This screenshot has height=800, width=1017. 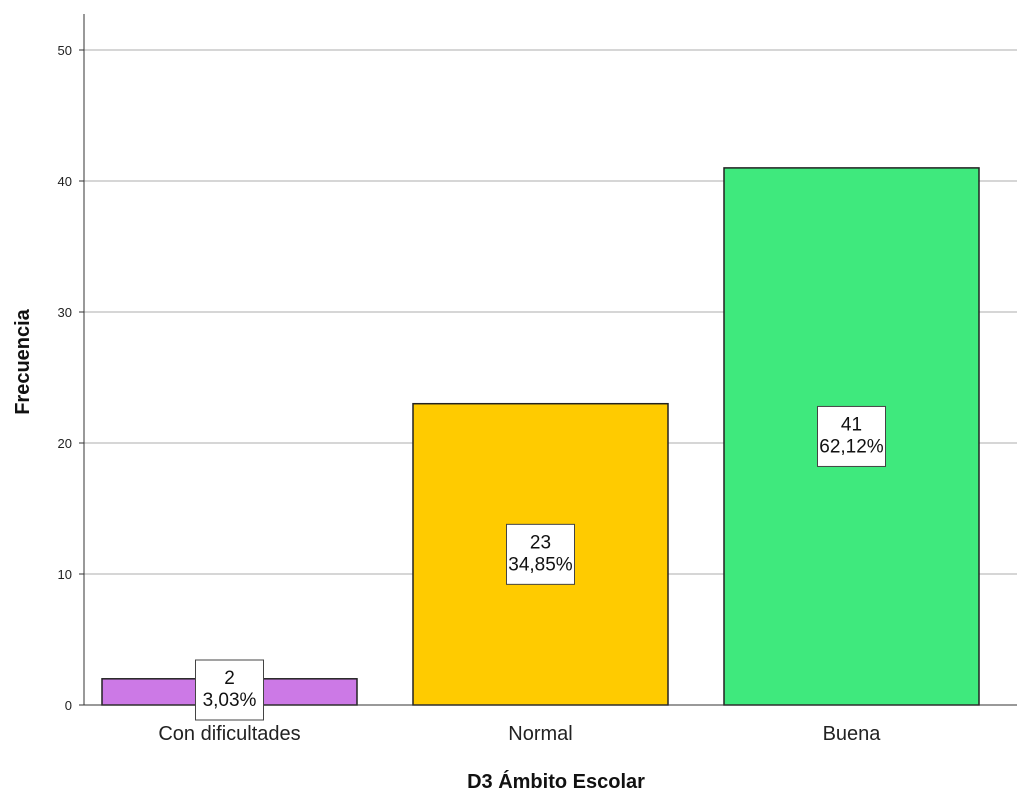 What do you see at coordinates (851, 424) in the screenshot?
I see `data-label-count: 41` at bounding box center [851, 424].